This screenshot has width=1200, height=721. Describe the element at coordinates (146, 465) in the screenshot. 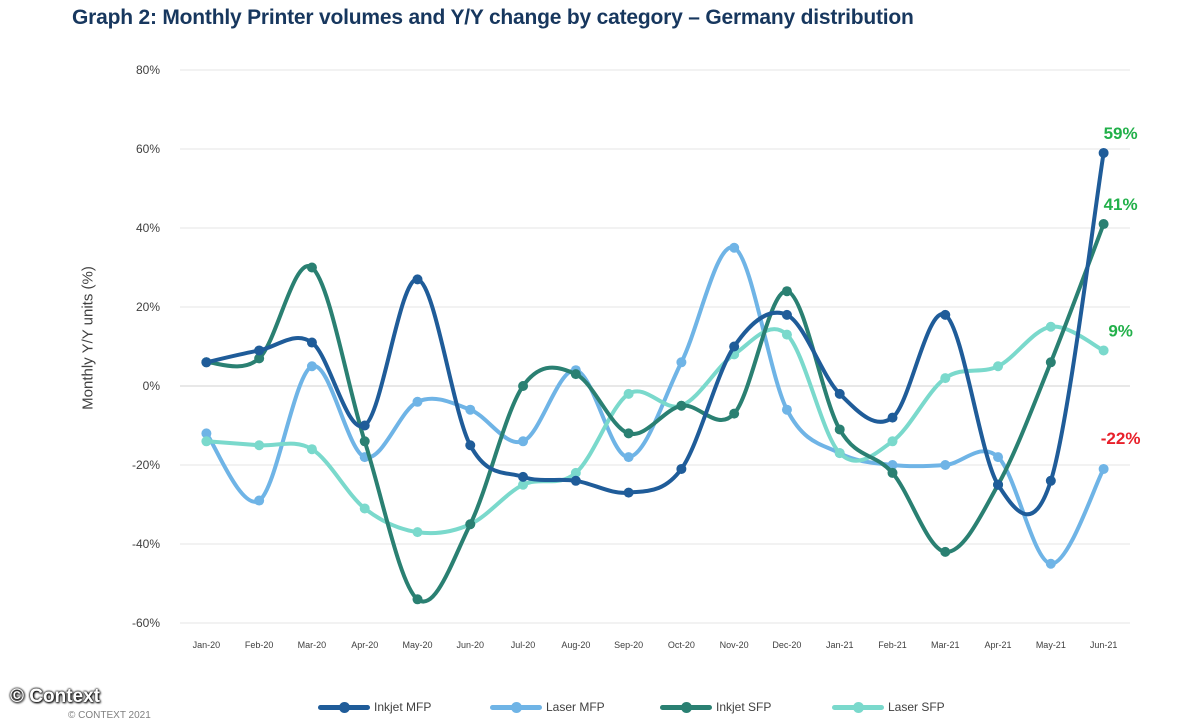

I see `y-tick-label: -20%` at that location.